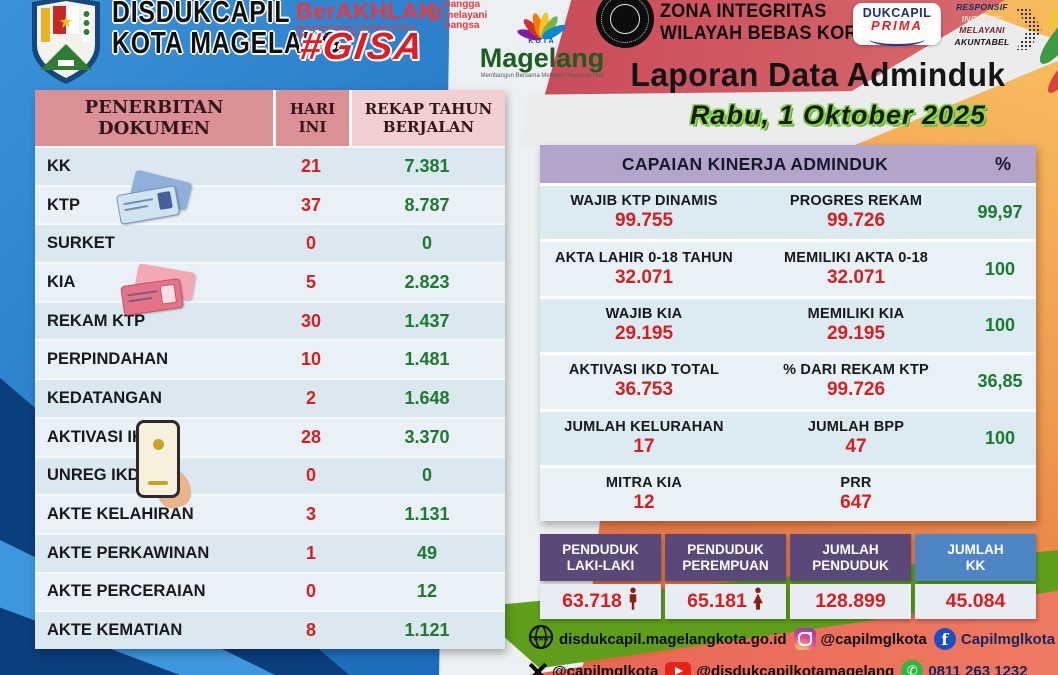 The image size is (1058, 675). Describe the element at coordinates (804, 639) in the screenshot. I see `instagram-icon` at that location.